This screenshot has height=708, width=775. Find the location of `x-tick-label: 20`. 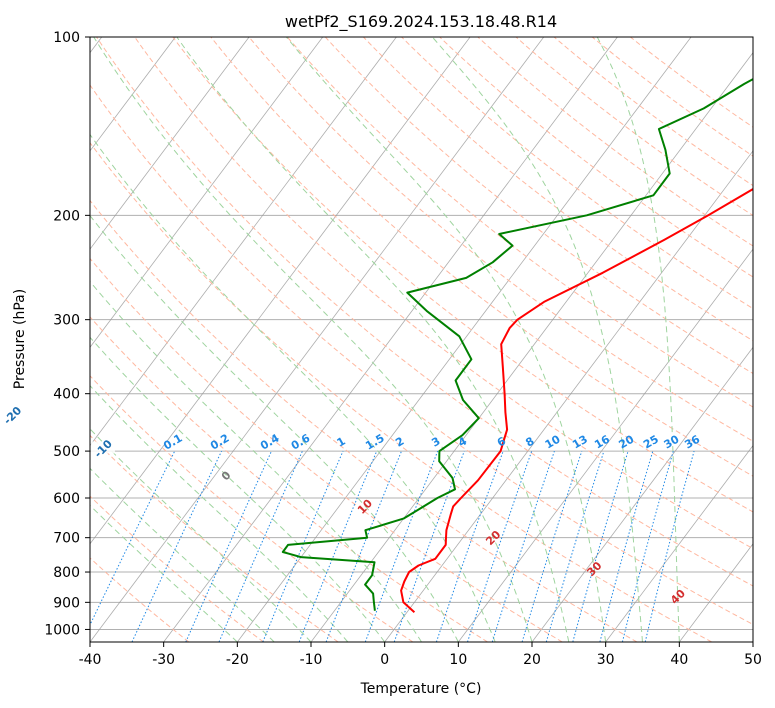

x-tick-label: 20 is located at coordinates (532, 660).